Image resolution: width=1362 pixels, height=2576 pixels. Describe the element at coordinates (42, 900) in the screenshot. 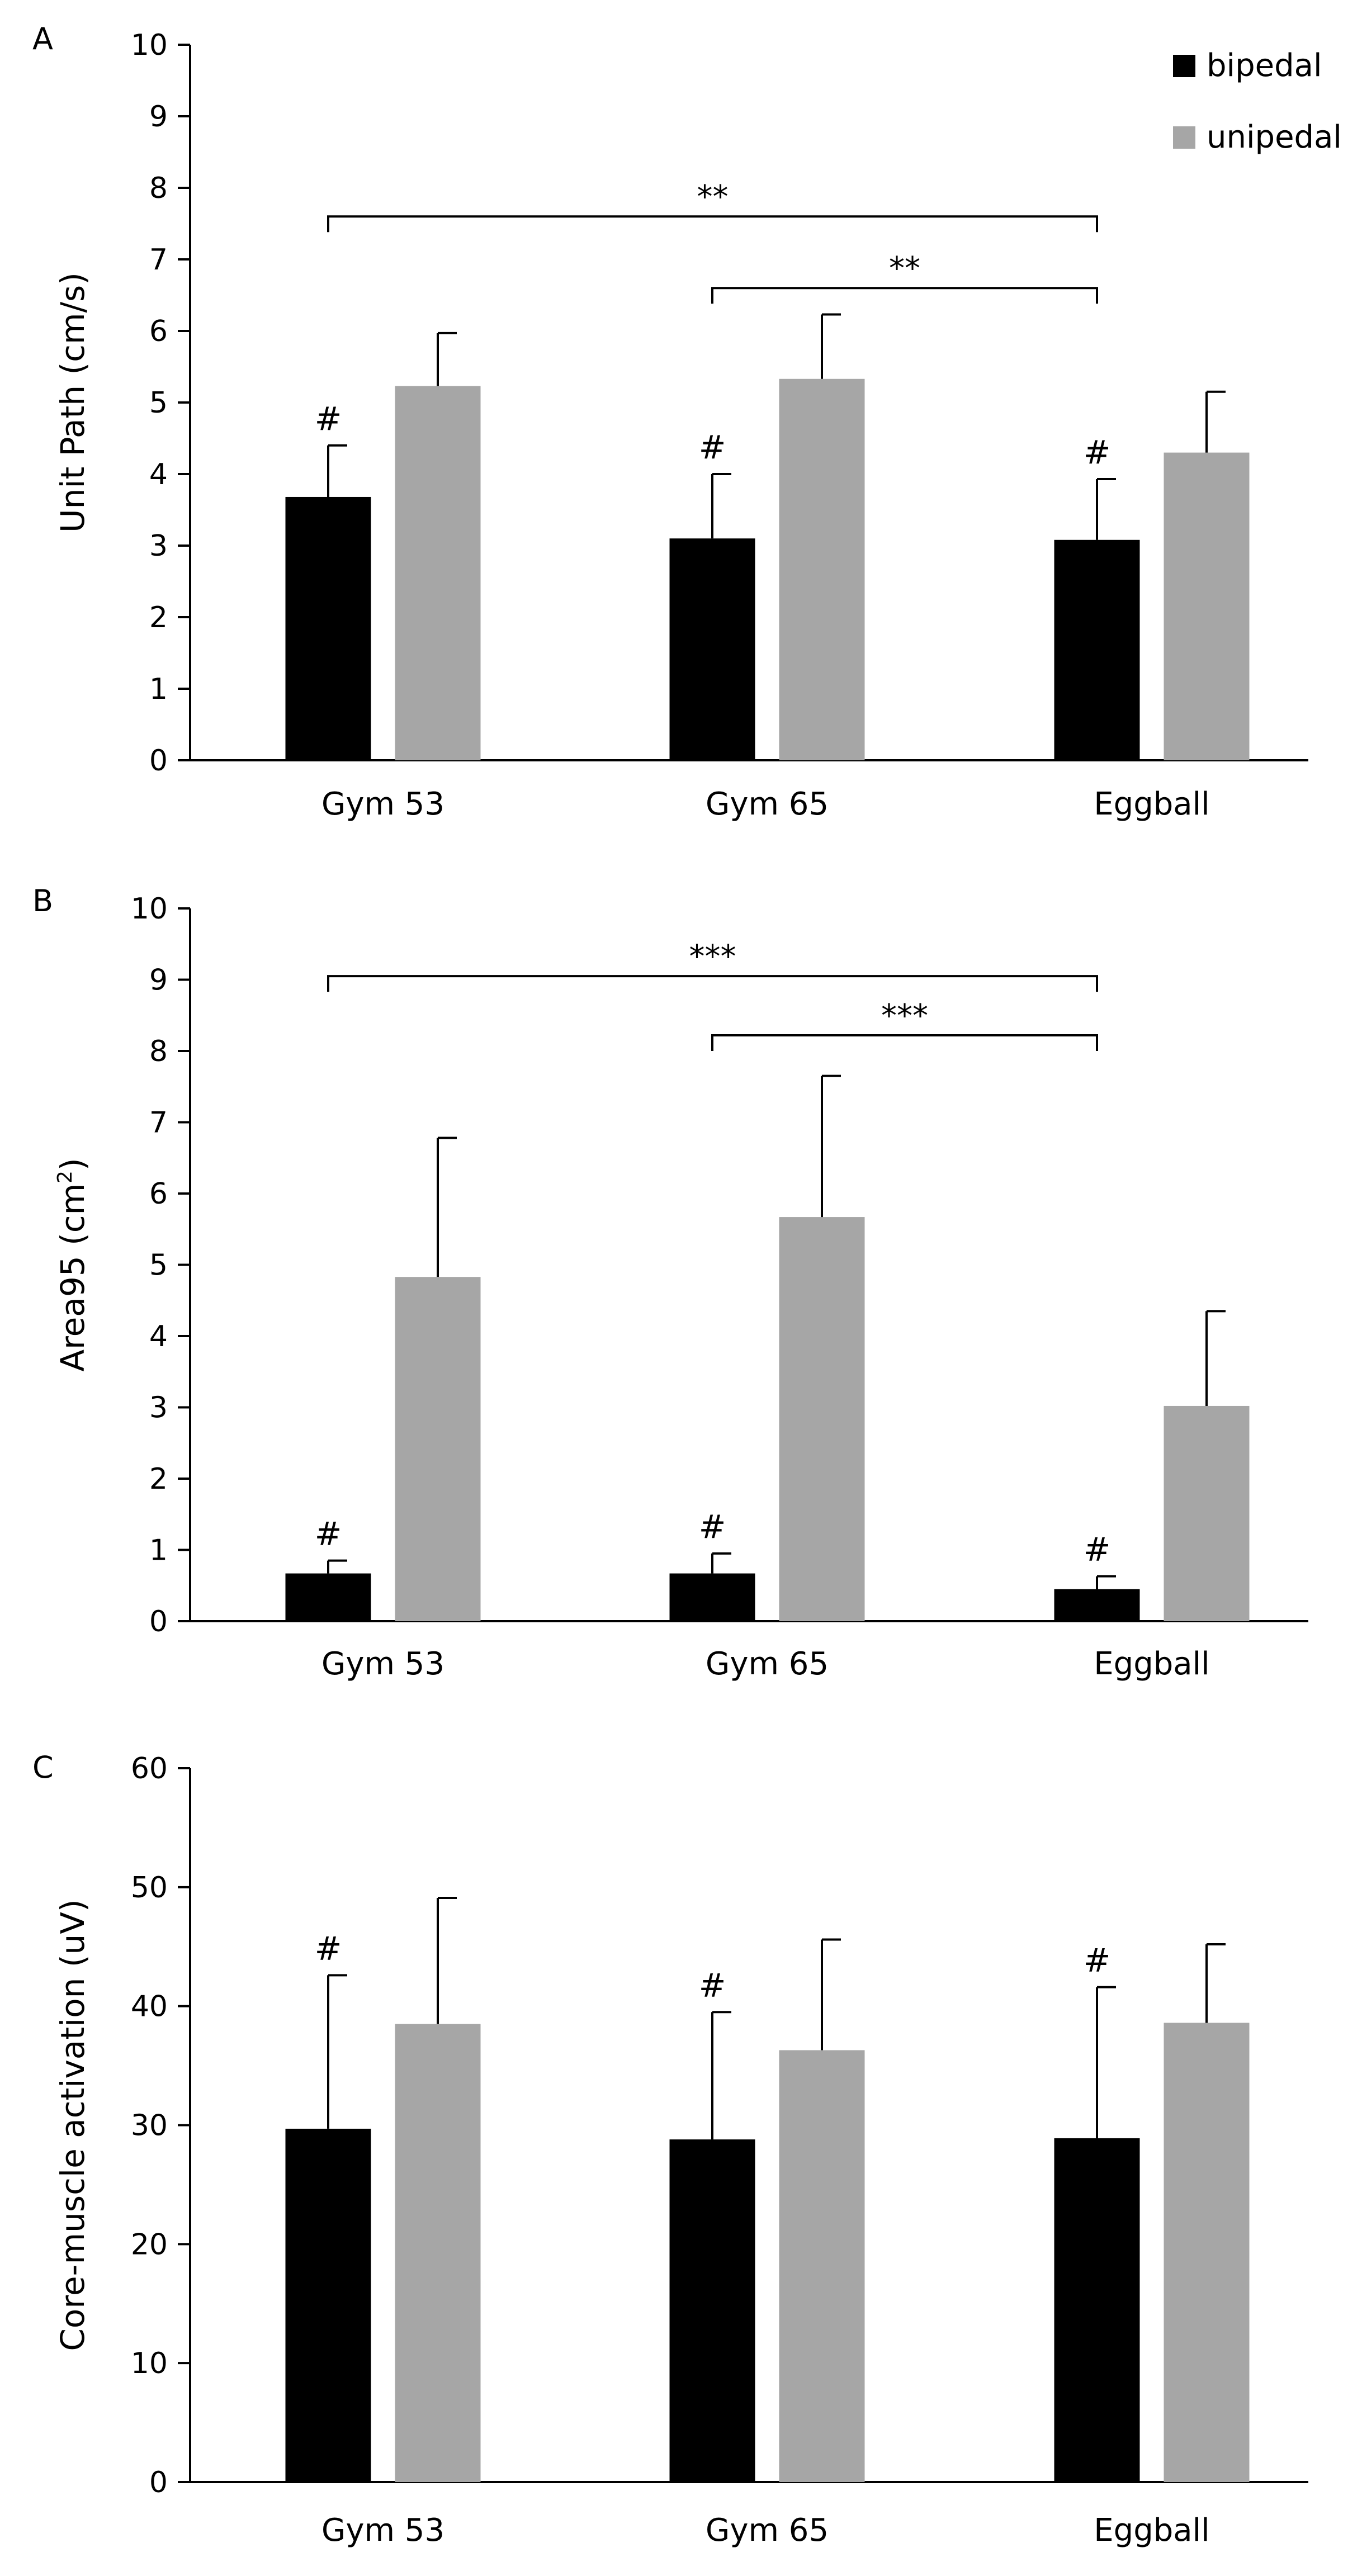

I see `panel-letter: B` at that location.